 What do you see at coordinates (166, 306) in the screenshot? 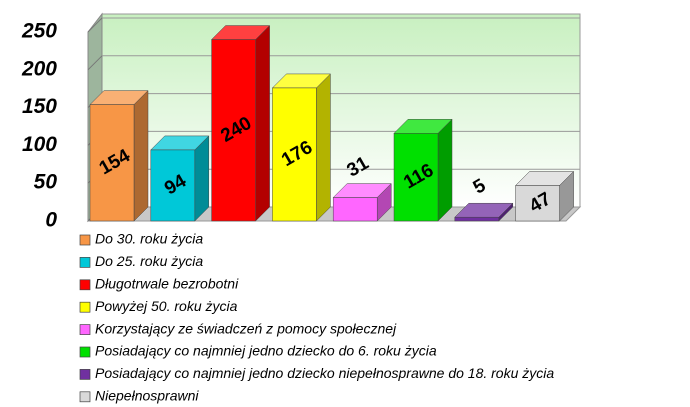
I see `legend-label: Powyżej 50. roku życia` at bounding box center [166, 306].